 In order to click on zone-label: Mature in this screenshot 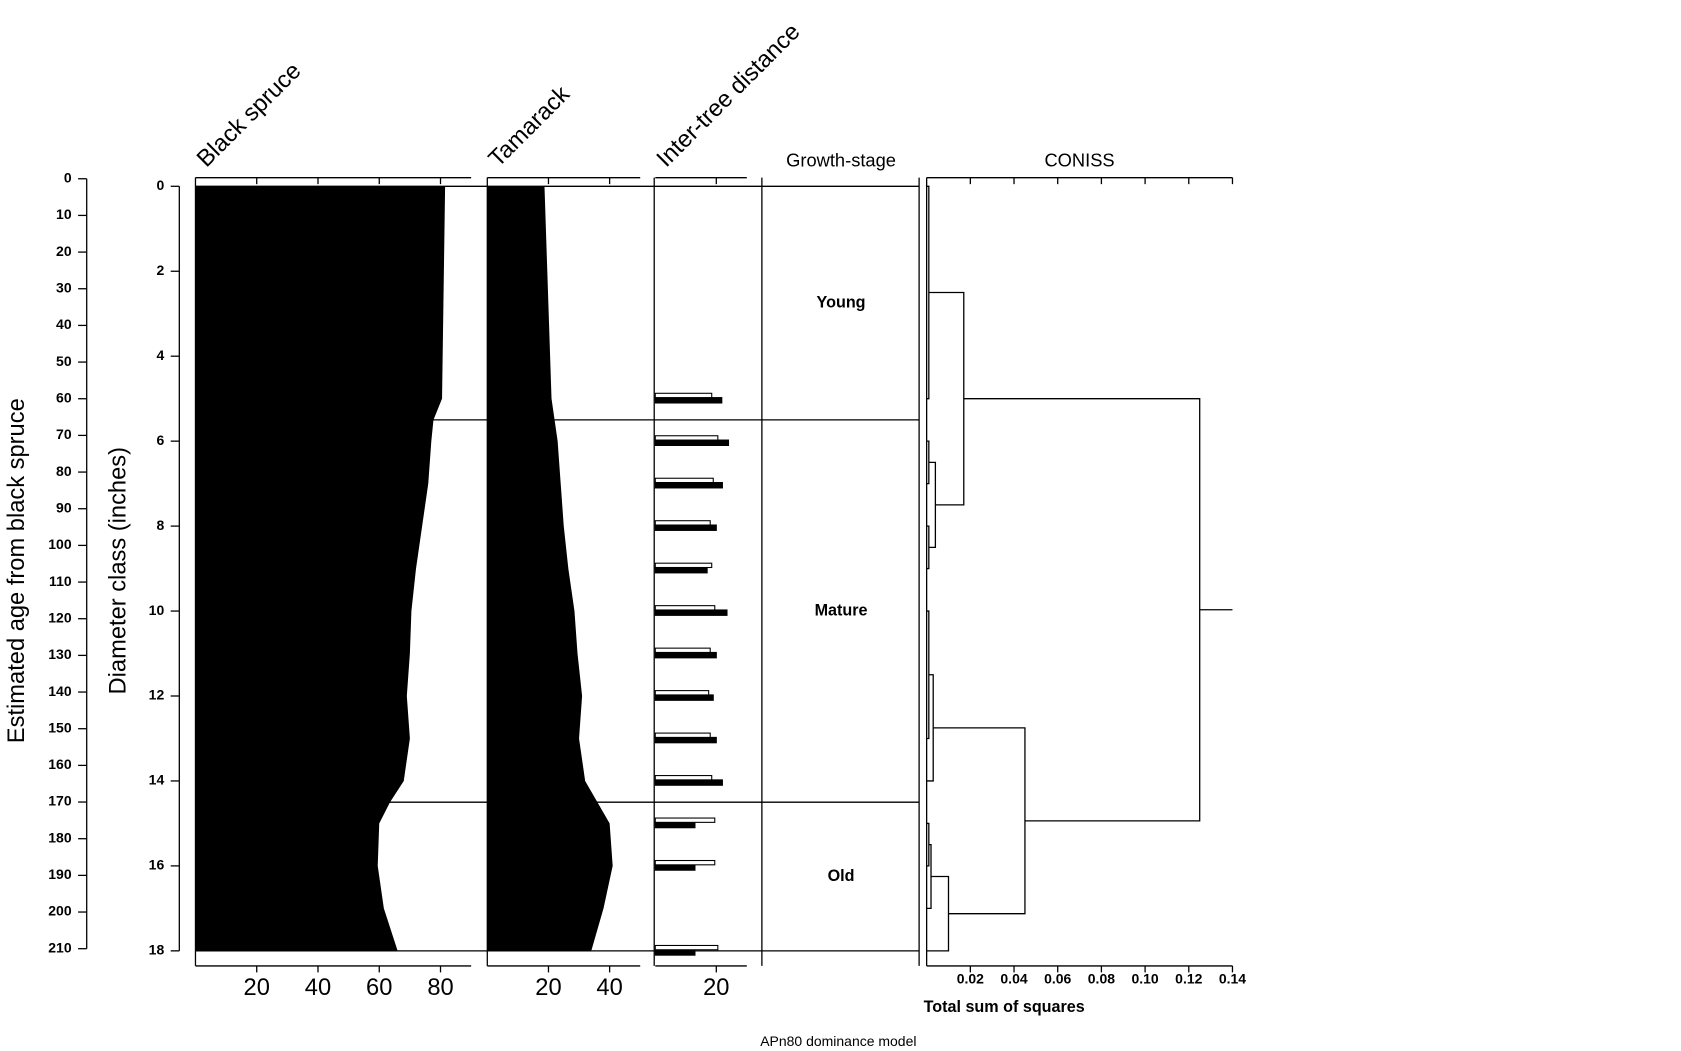, I will do `click(841, 610)`.